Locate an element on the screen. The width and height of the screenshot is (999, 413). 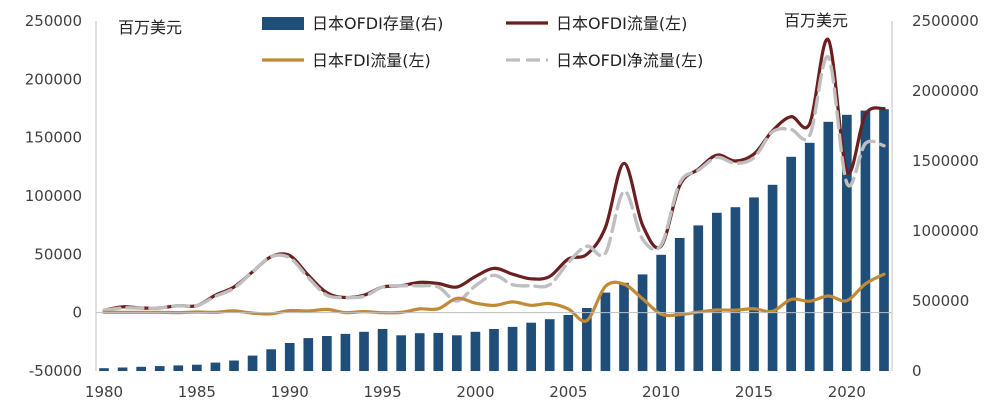
legend-swatch-bar is located at coordinates (283, 23).